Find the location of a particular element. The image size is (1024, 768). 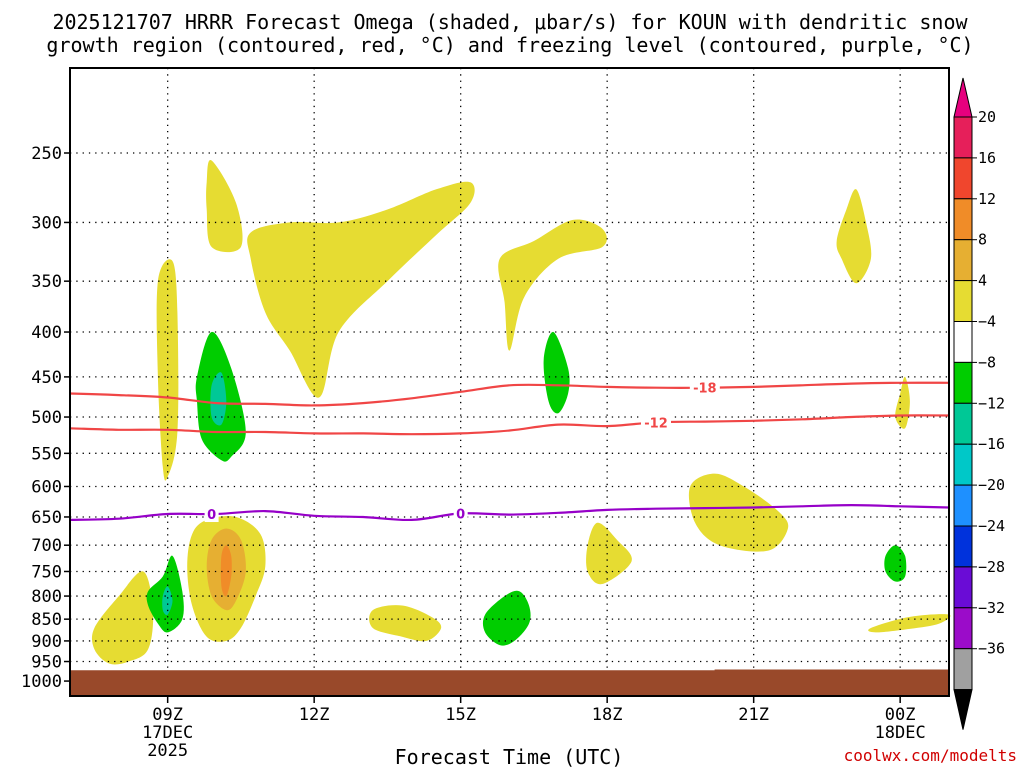

contour-label--12-1: -12 is located at coordinates (656, 423).